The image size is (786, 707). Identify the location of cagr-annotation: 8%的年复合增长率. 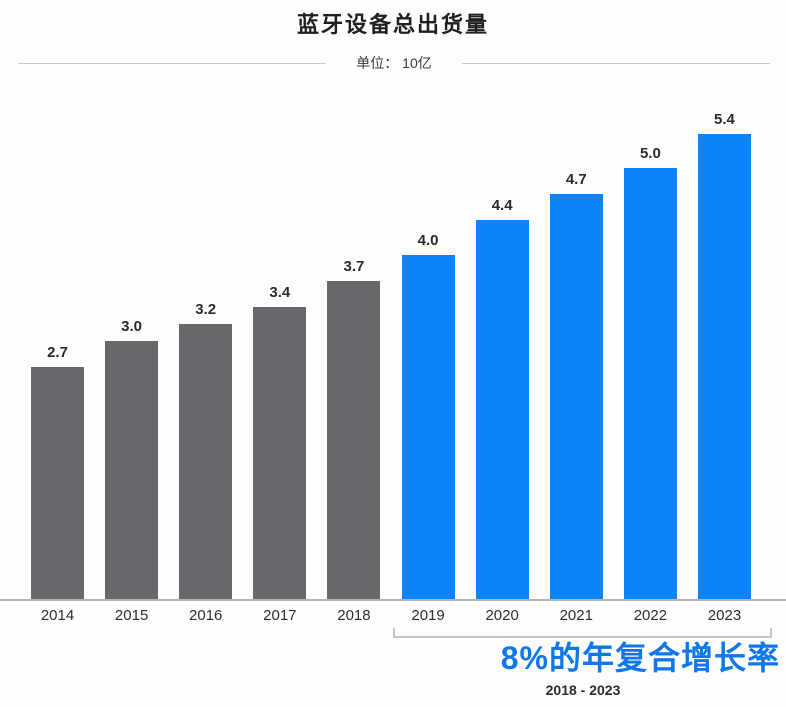
(640, 658).